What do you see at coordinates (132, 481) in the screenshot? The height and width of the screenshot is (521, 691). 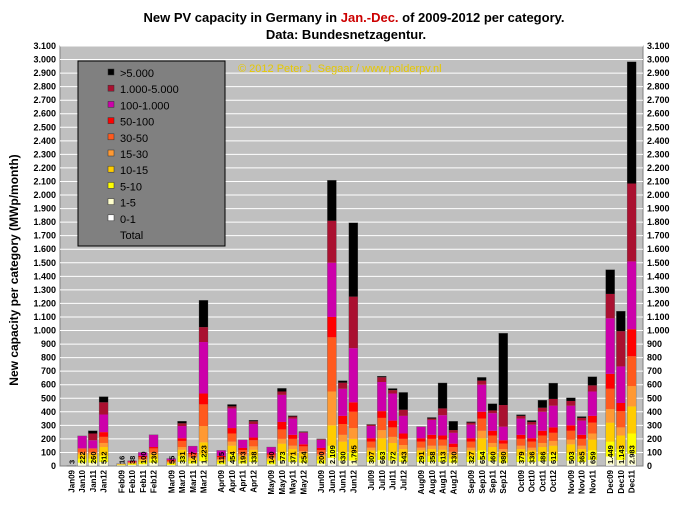 I see `x-tick-label: Feb10` at bounding box center [132, 481].